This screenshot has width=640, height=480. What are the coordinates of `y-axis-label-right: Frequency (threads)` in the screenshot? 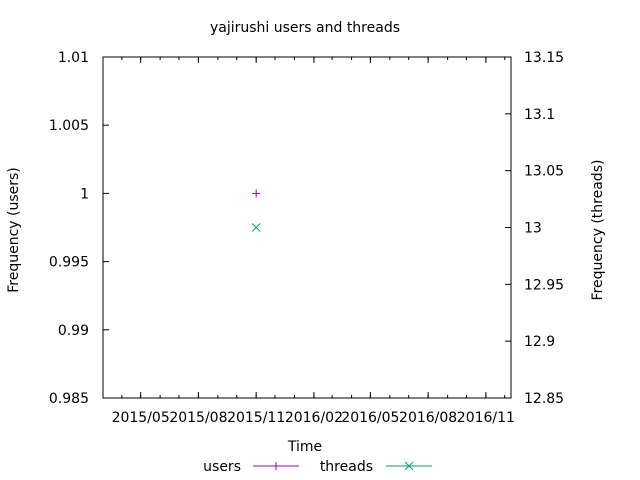 It's located at (598, 230).